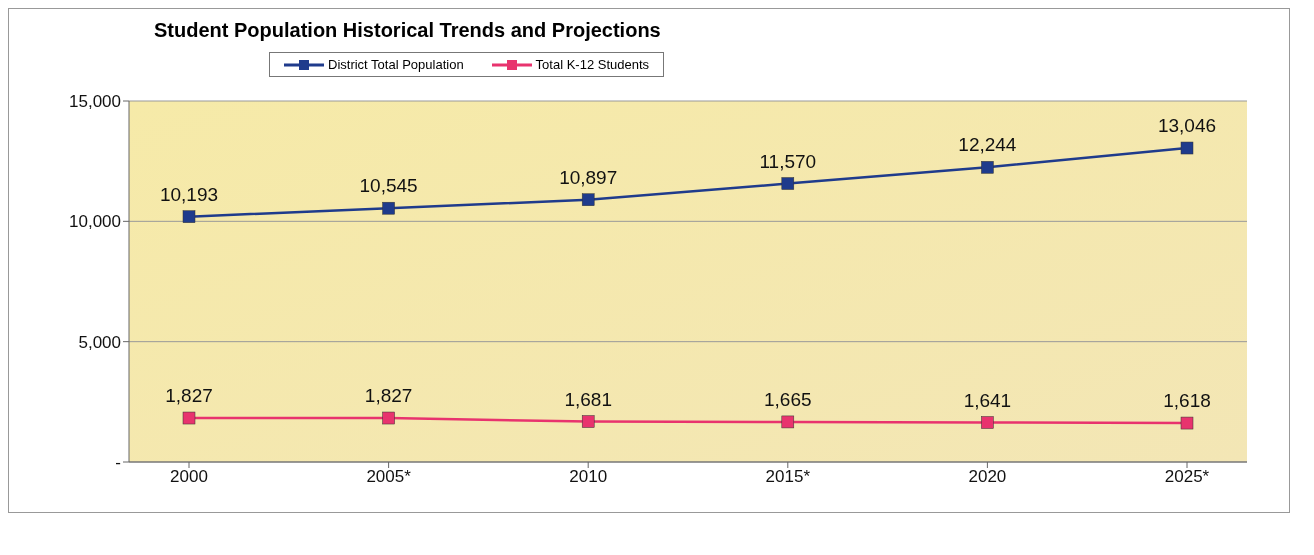 The image size is (1314, 555). What do you see at coordinates (987, 477) in the screenshot?
I see `x-tick-label: 2020` at bounding box center [987, 477].